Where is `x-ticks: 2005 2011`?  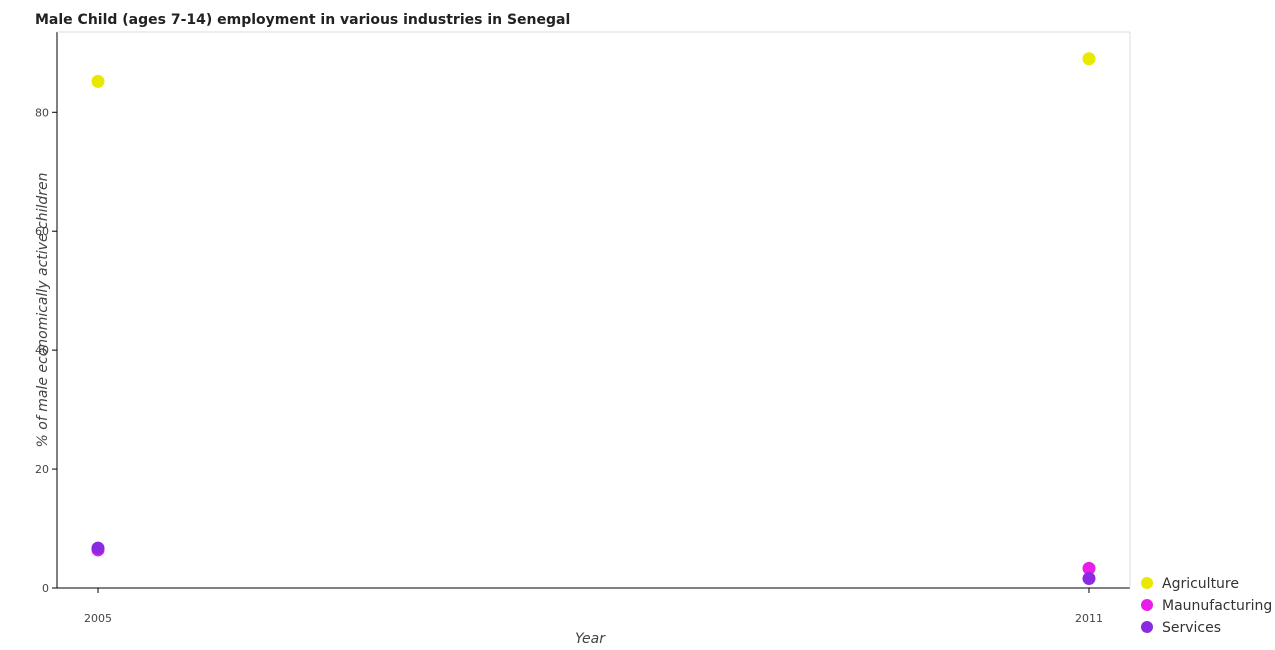
x-ticks: 2005 2011 is located at coordinates (593, 606).